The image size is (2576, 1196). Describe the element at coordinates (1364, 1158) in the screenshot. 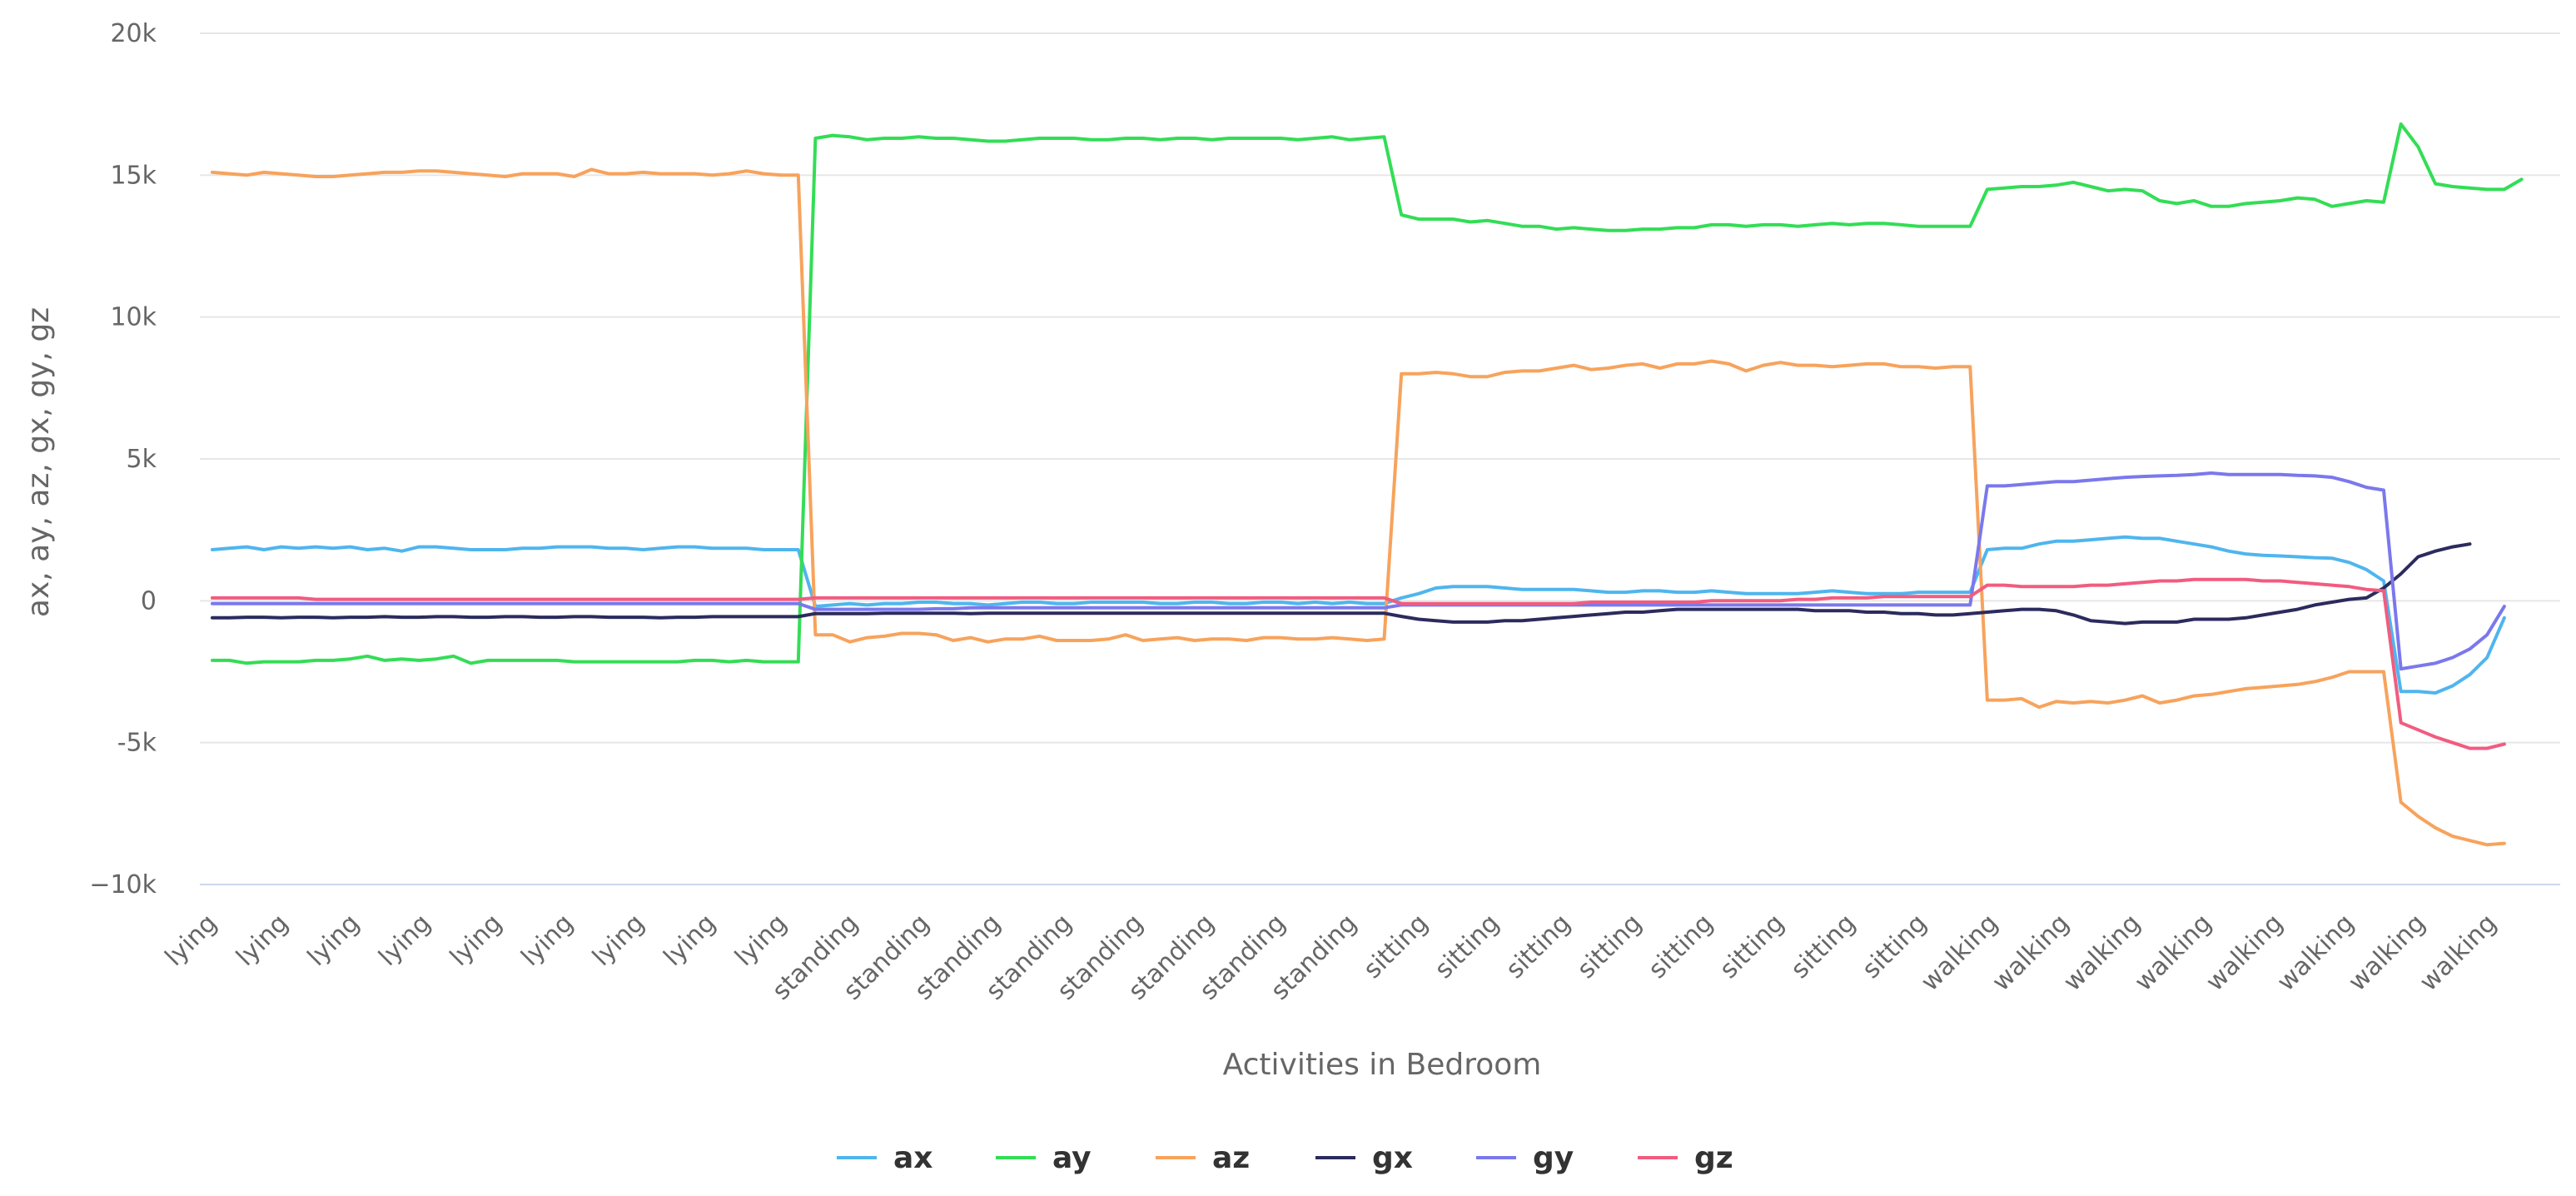

I see `legend-item-gx: gx` at that location.